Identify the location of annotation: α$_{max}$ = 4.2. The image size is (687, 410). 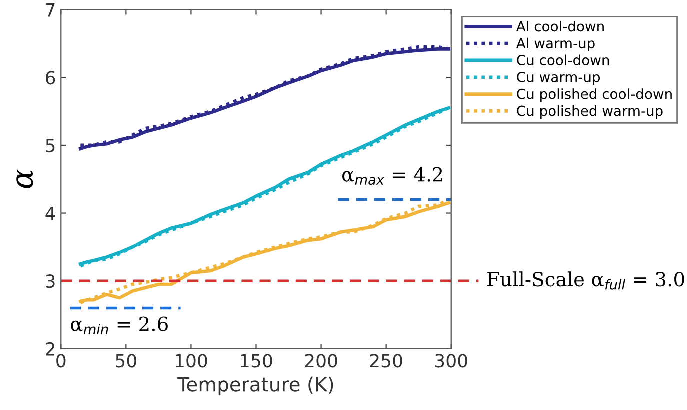
(392, 176).